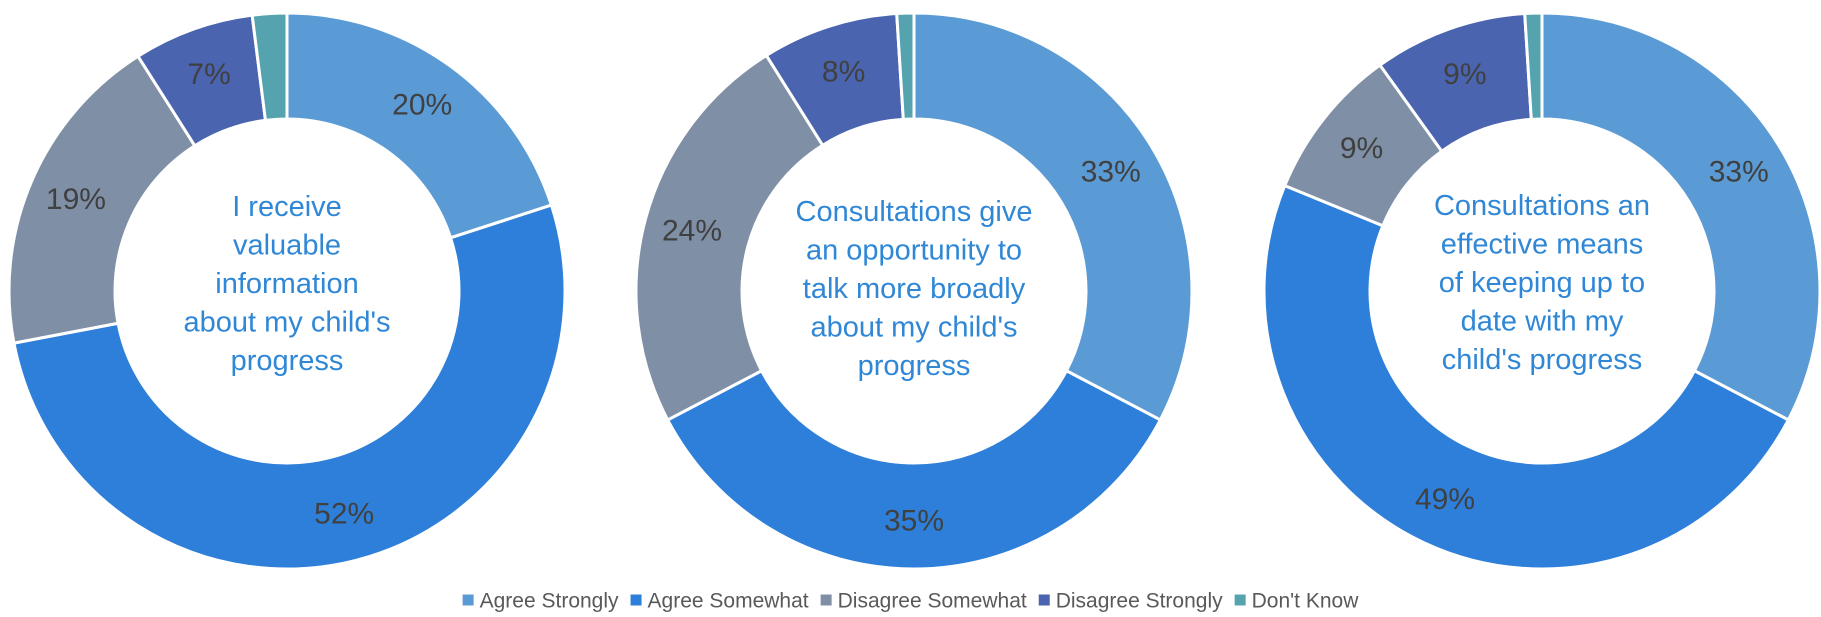 The image size is (1821, 617). Describe the element at coordinates (76, 199) in the screenshot. I see `data-label: 19%` at that location.